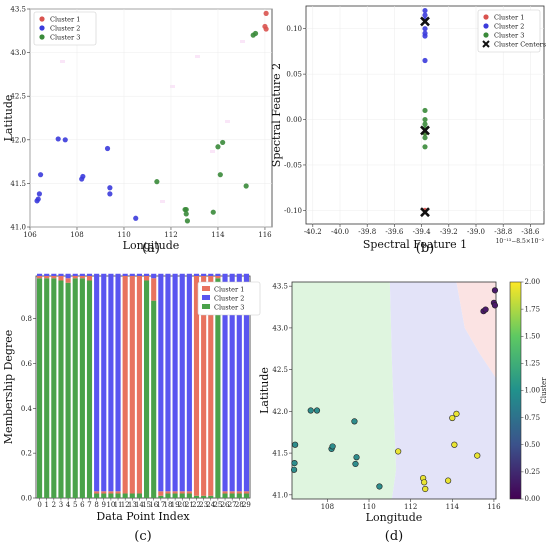  I want to click on y-tick-label: 0.8, so click(26, 319).